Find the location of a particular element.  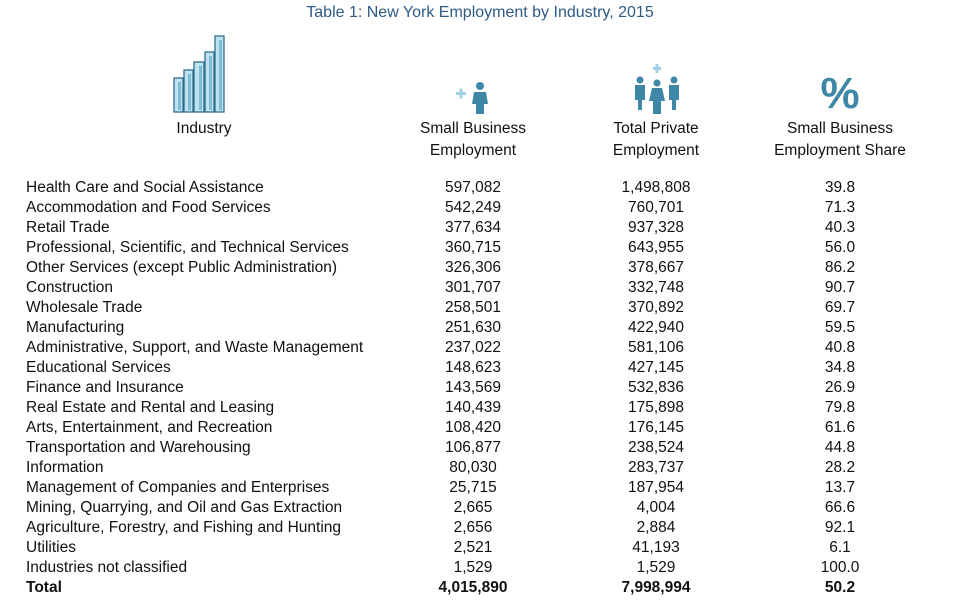

share-cell: 6.1 is located at coordinates (840, 547).